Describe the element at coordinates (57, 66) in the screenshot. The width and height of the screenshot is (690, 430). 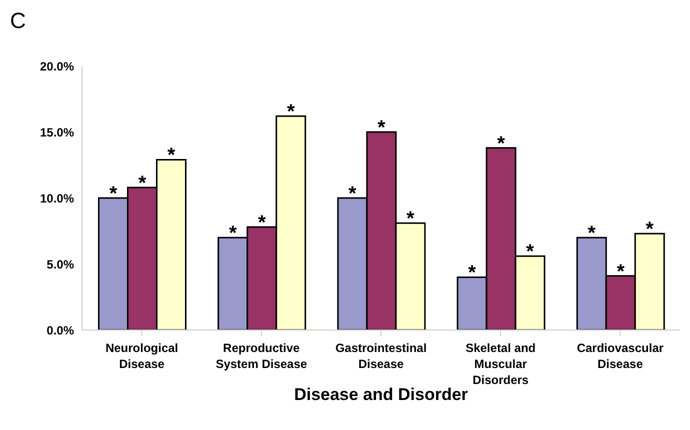
I see `y-tick-label: 20.0%` at that location.